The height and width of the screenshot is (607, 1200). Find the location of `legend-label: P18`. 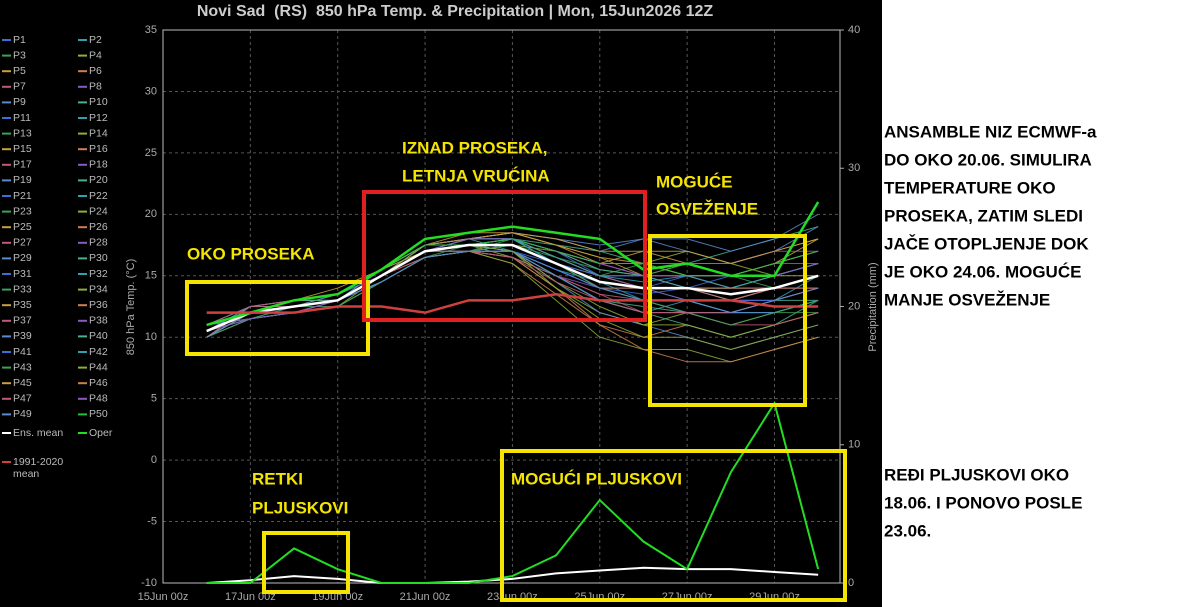

legend-label: P18 is located at coordinates (98, 165).